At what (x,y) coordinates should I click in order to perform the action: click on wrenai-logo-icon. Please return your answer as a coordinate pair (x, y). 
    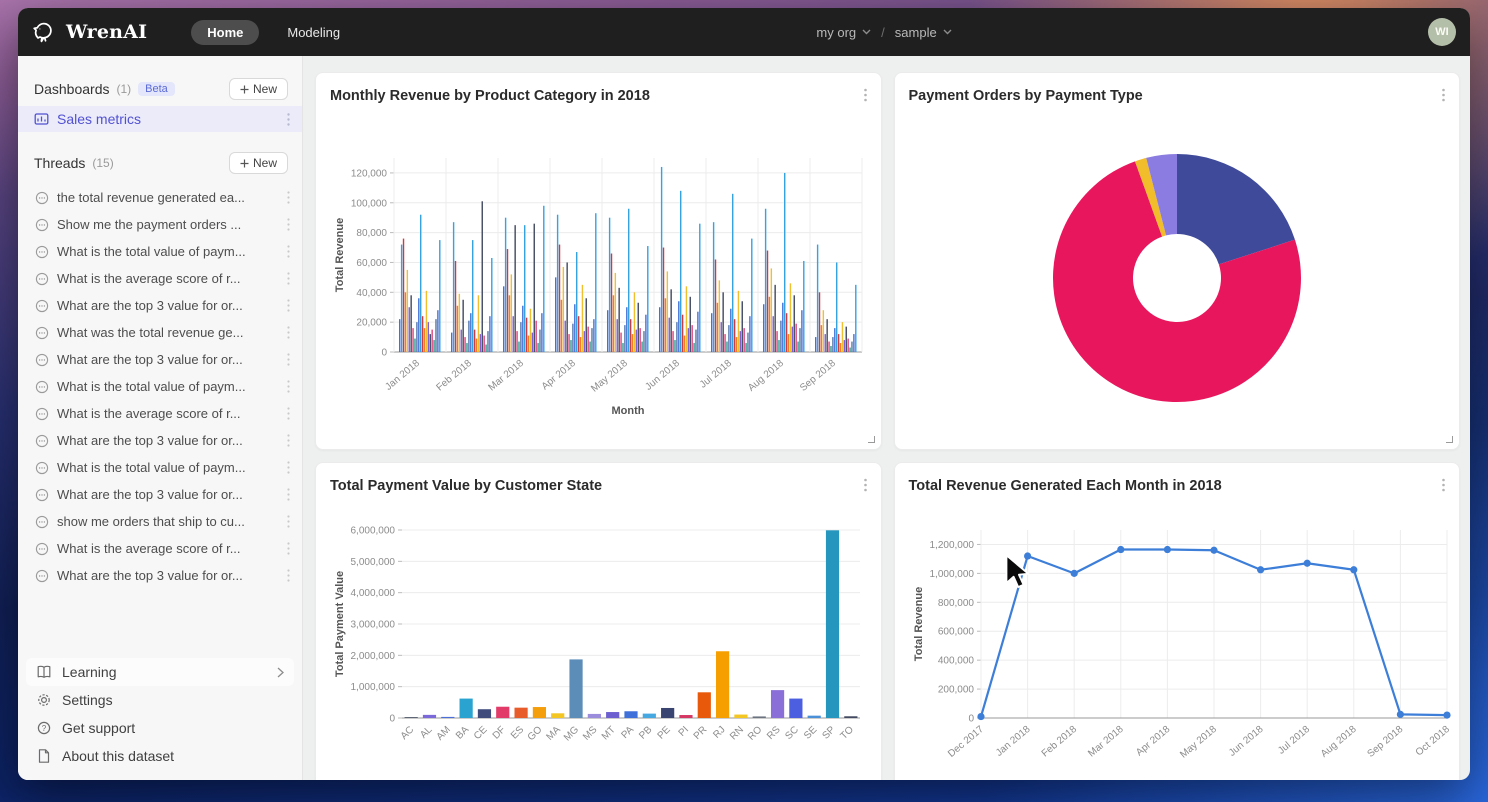
    Looking at the image, I should click on (45, 32).